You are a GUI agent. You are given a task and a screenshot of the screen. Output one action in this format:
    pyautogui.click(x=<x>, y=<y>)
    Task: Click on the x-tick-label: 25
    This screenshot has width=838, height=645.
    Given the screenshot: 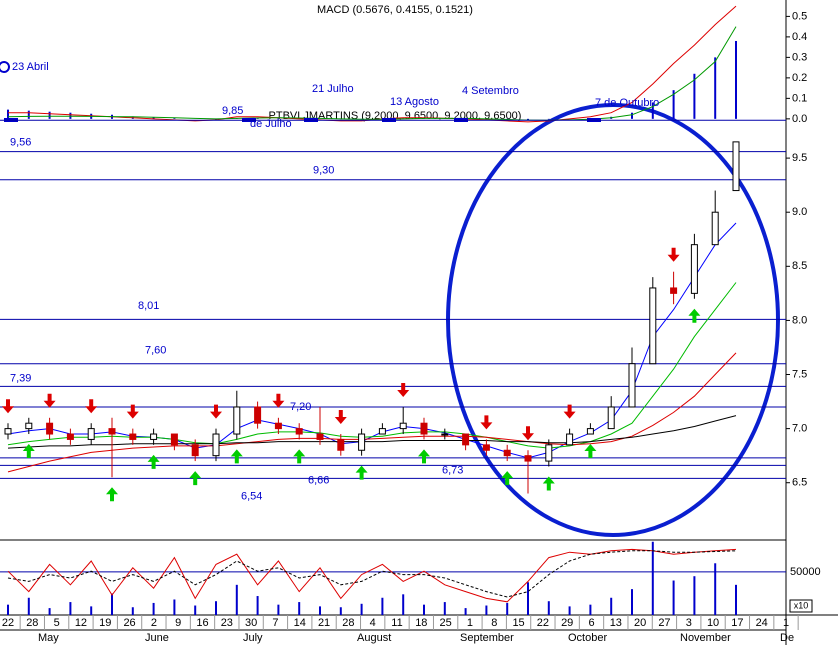 What is the action you would take?
    pyautogui.click(x=446, y=623)
    